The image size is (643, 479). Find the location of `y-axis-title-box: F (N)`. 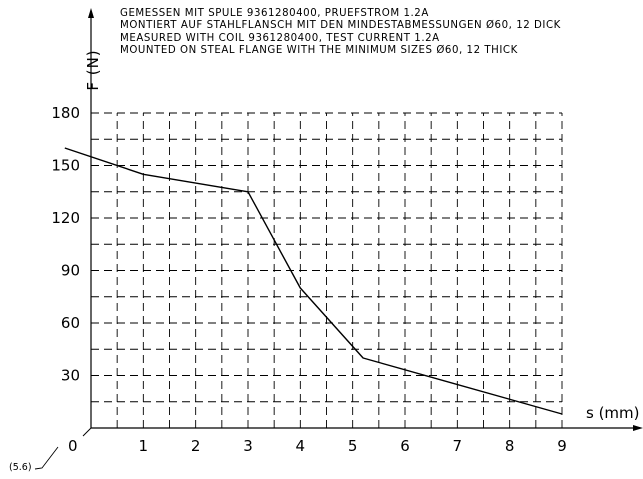

y-axis-title-box: F (N) is located at coordinates (93, 70).